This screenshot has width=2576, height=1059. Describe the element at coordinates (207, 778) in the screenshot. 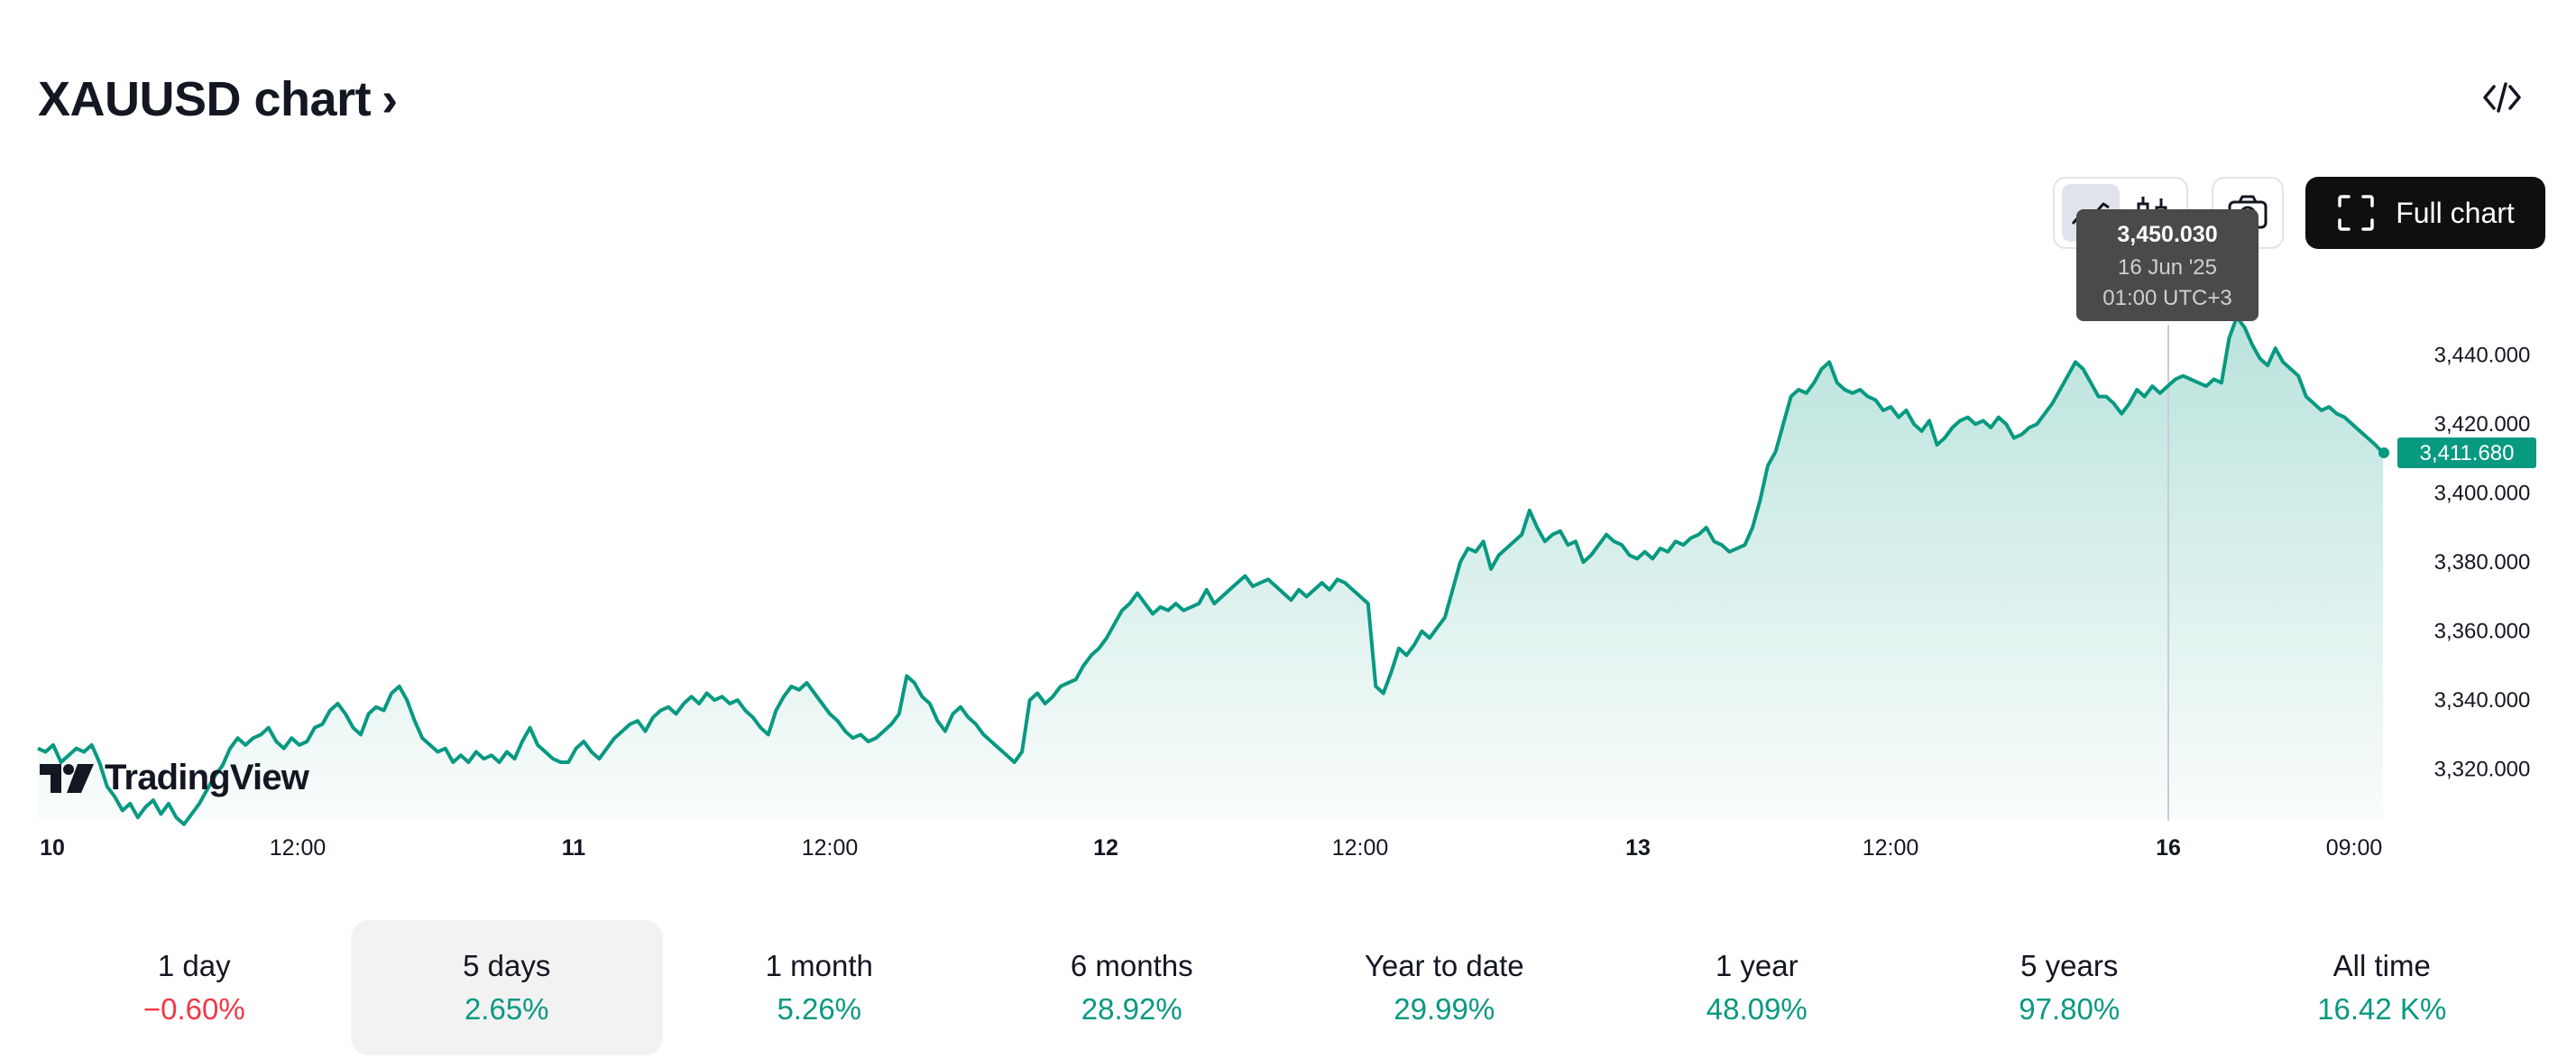

I see `tradingview-wordmark: TradingView` at that location.